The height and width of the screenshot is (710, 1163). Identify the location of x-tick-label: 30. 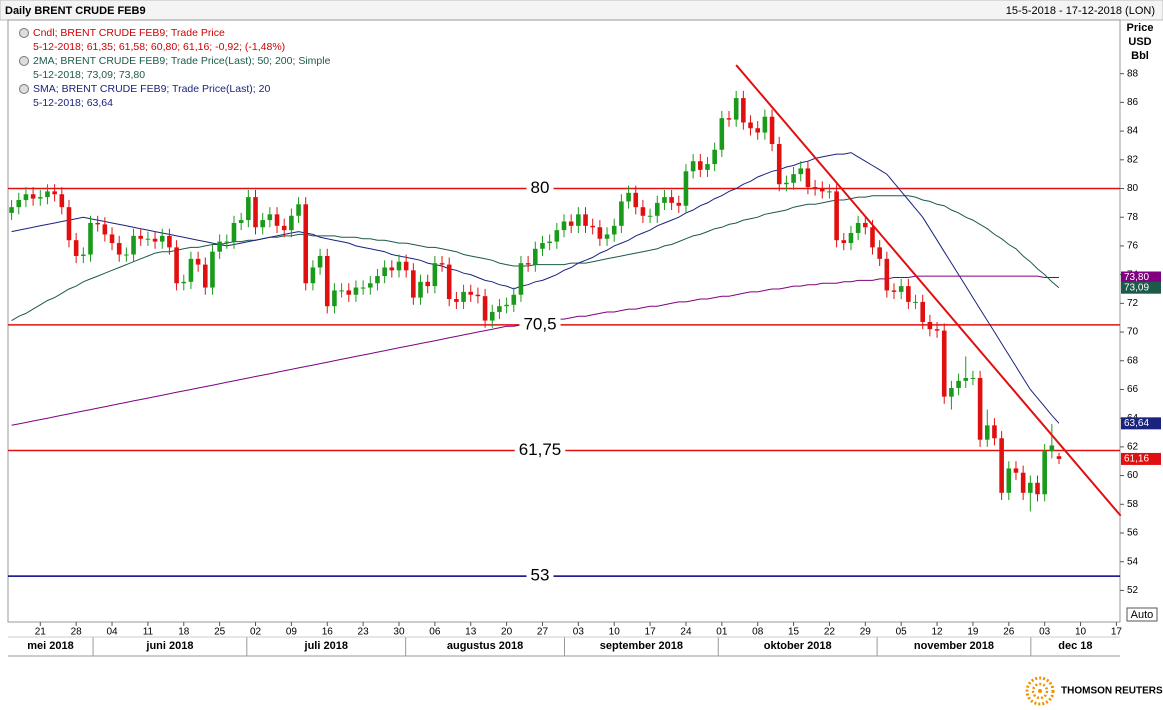
(399, 632).